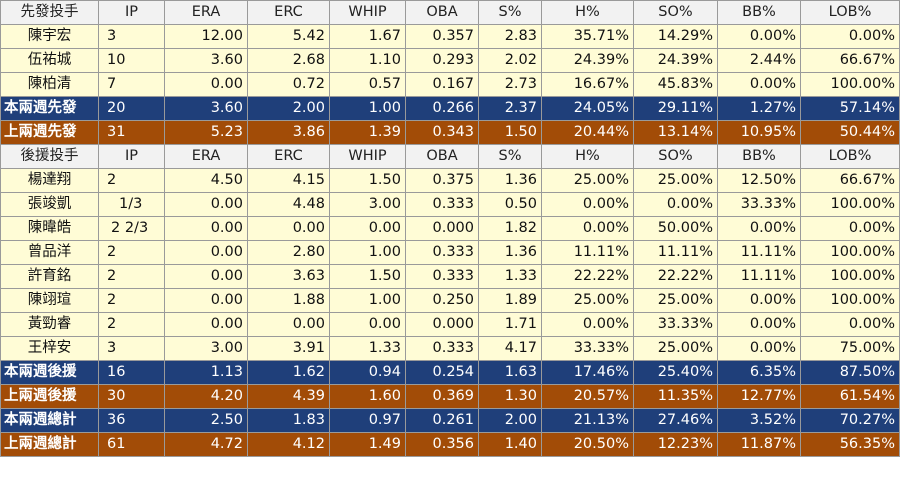  Describe the element at coordinates (510, 36) in the screenshot. I see `stat-s-pct: 2.83` at that location.